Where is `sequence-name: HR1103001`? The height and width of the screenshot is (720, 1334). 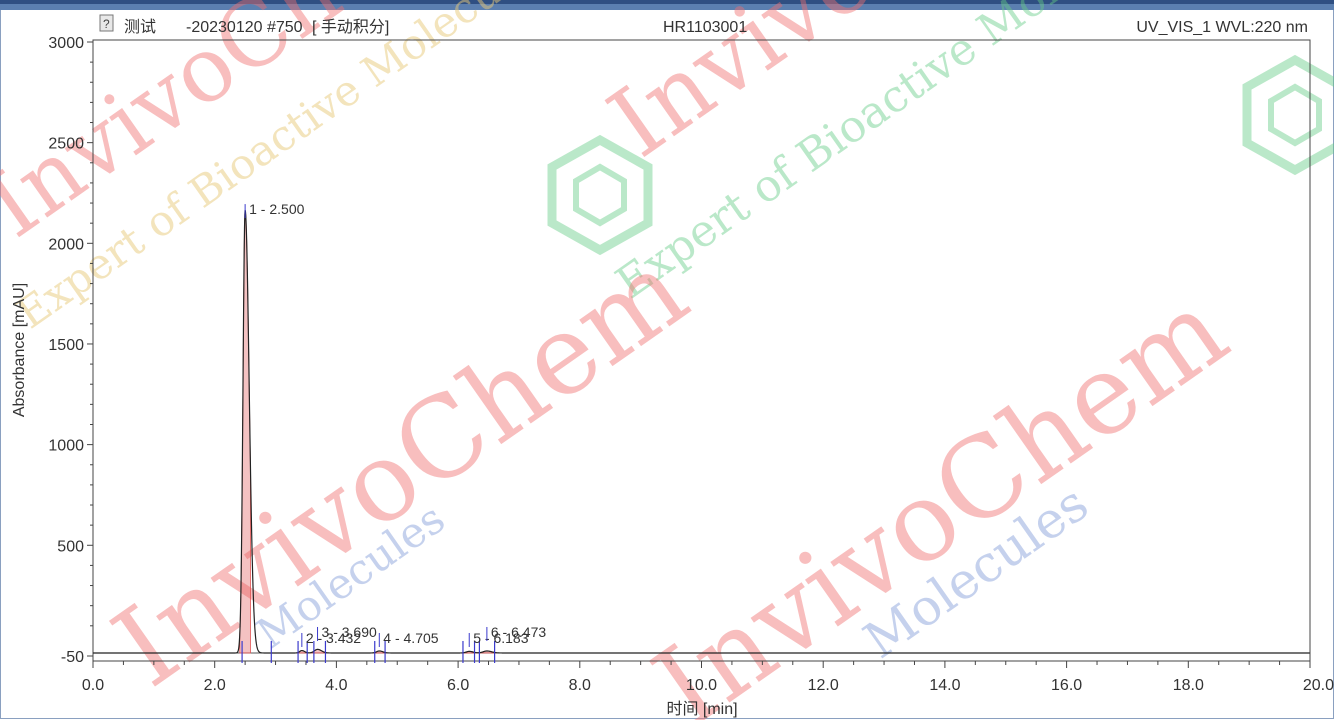 sequence-name: HR1103001 is located at coordinates (705, 27).